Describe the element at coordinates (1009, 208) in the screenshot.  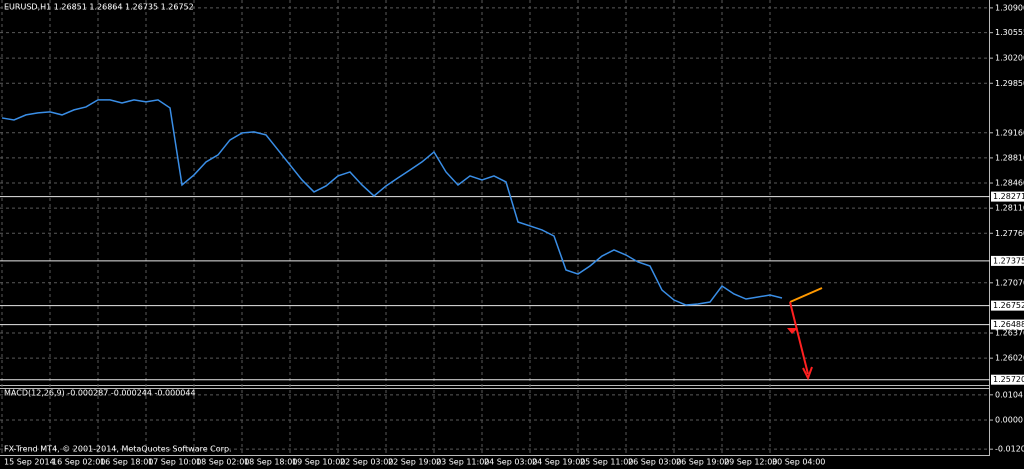
I see `y-tick-label: 1.28110` at that location.